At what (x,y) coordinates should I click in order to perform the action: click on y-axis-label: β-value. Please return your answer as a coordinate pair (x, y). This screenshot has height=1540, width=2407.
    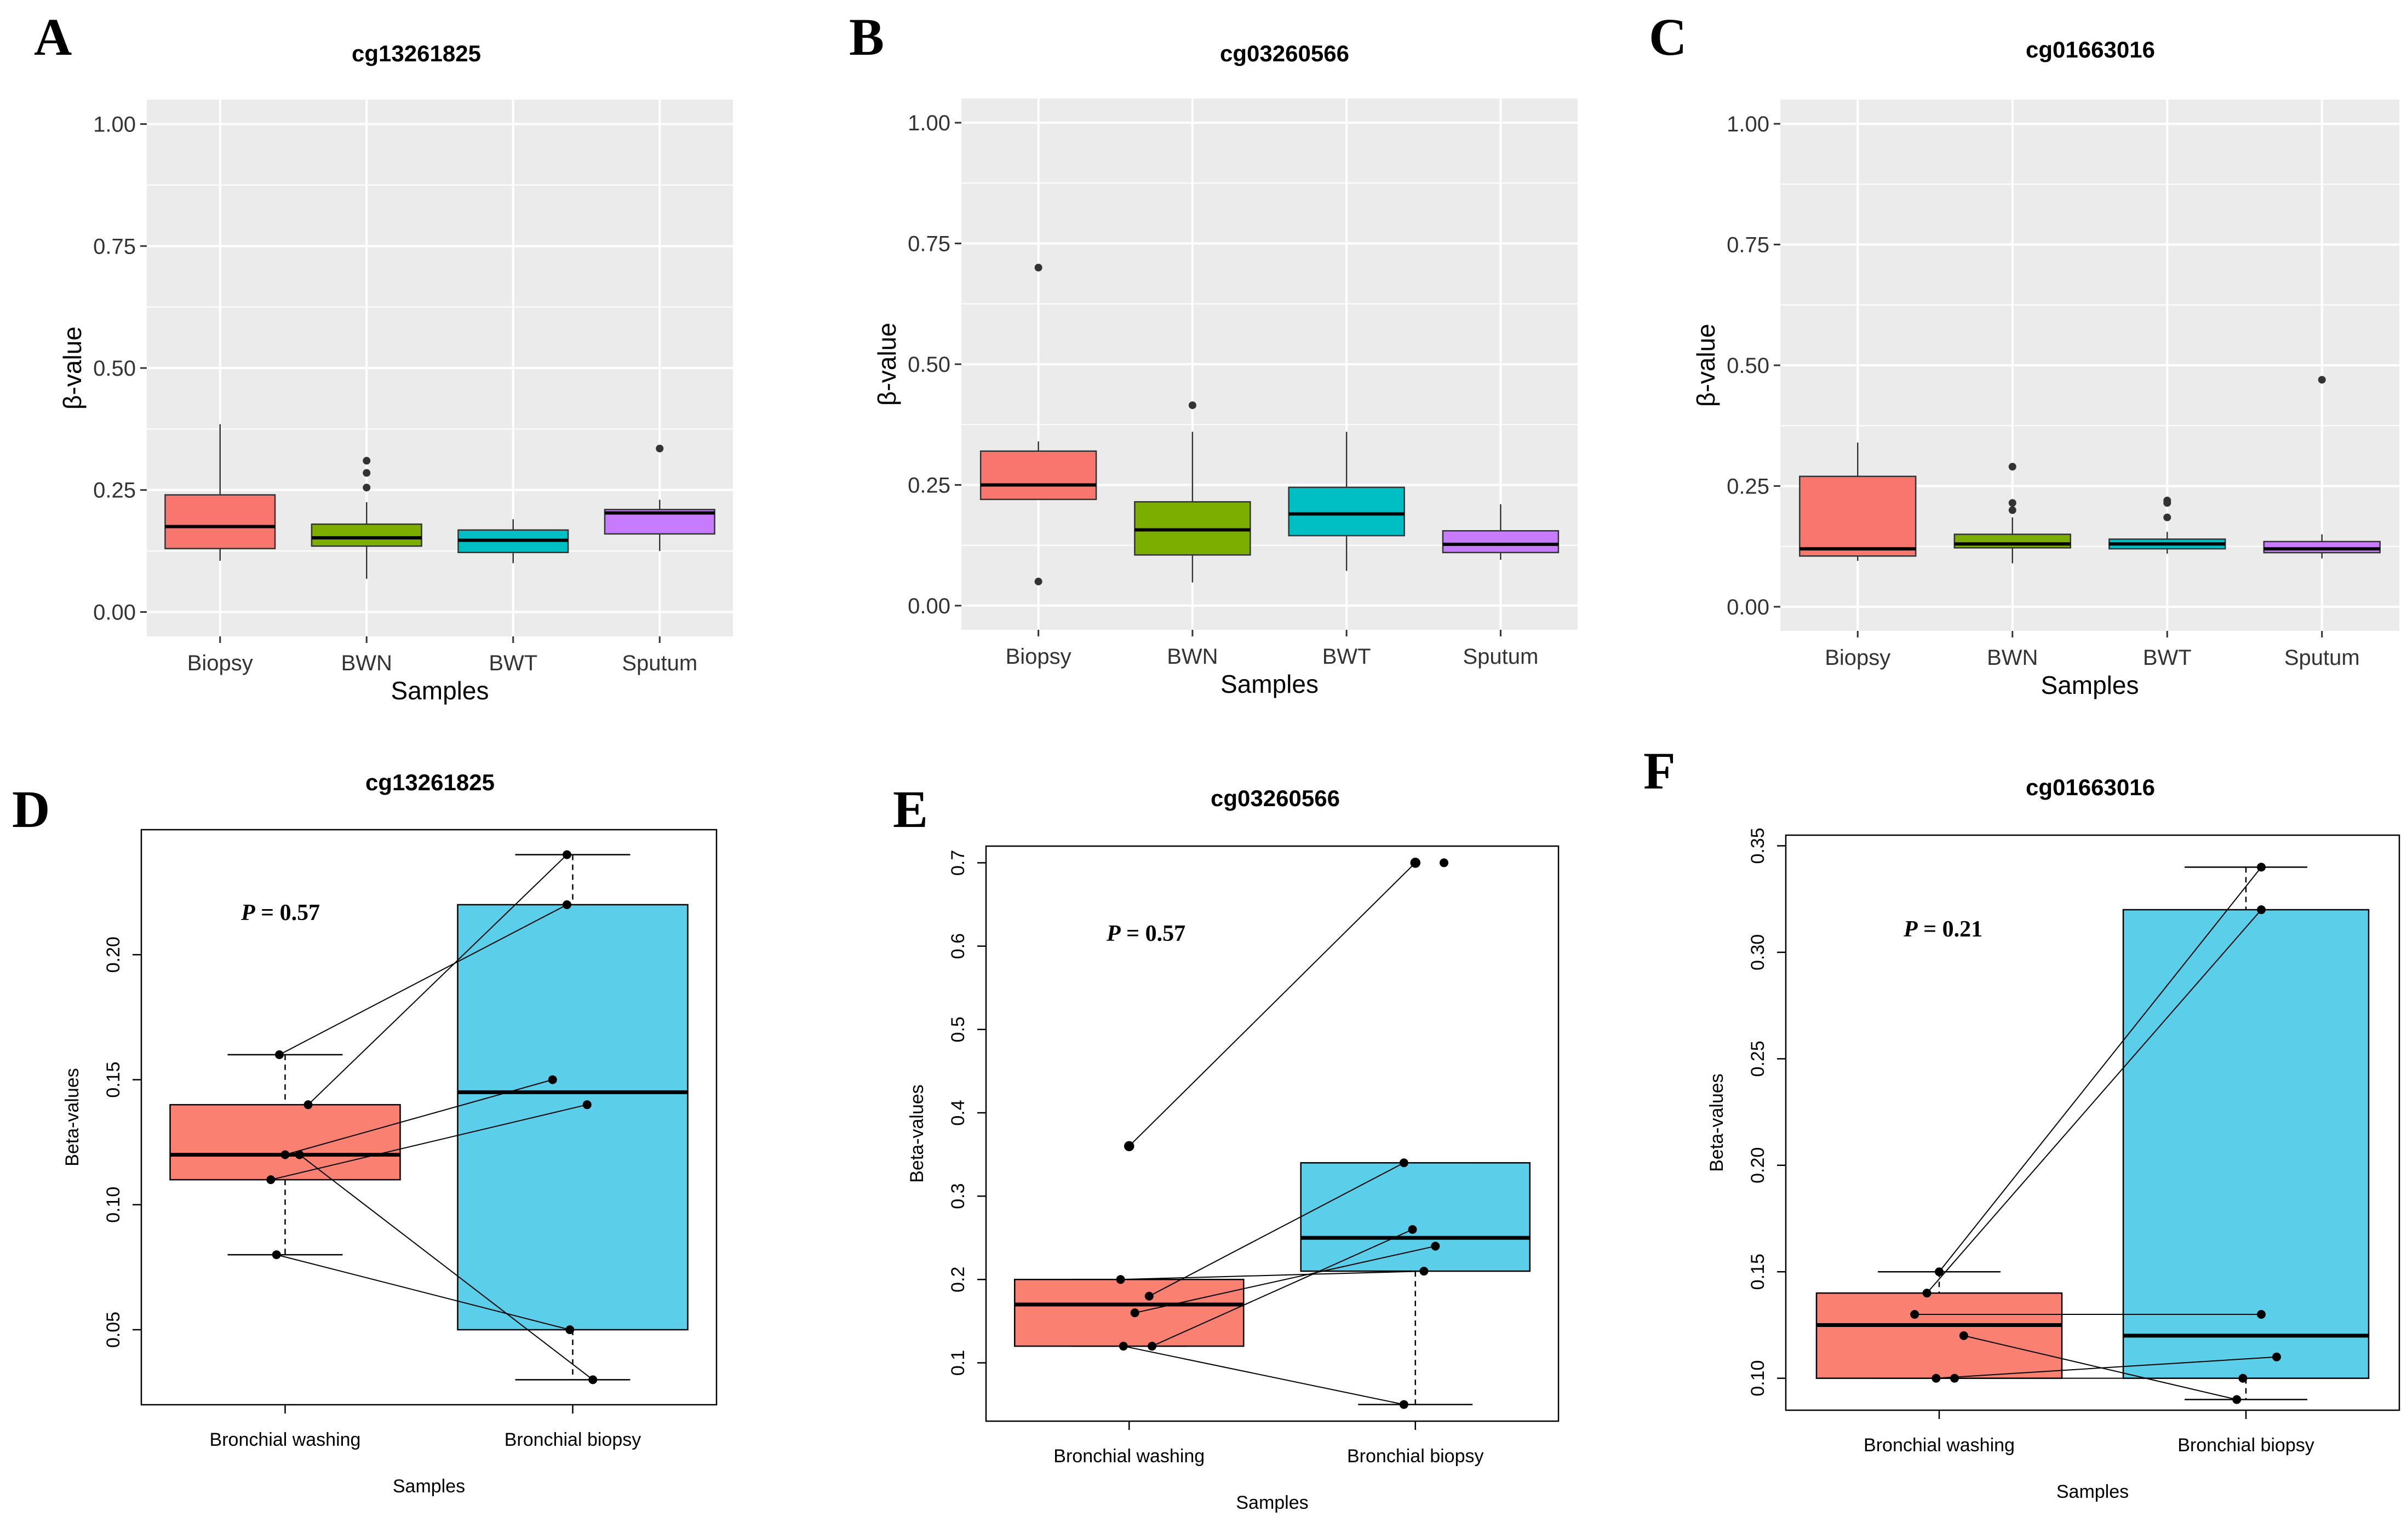
    Looking at the image, I should click on (1706, 365).